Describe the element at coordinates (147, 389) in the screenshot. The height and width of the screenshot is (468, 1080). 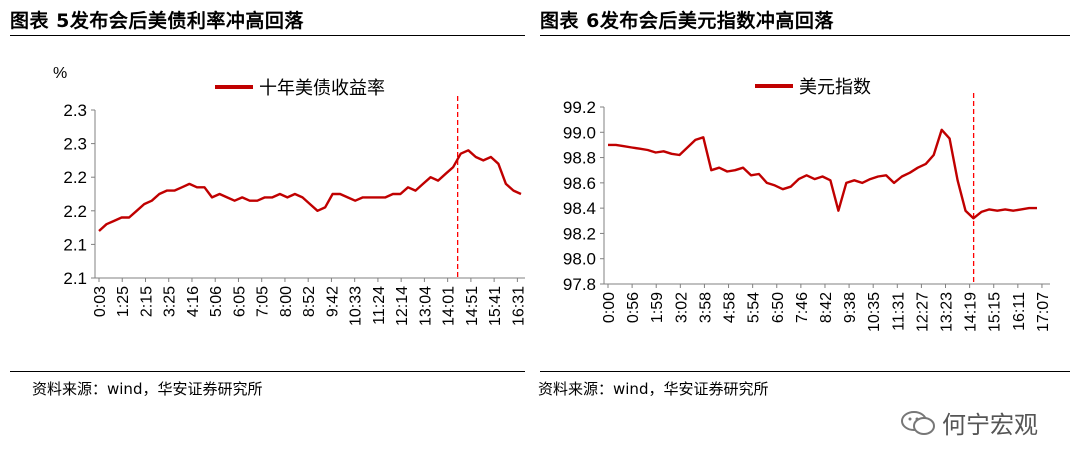
I see `left-source-note: 资料来源：wind，华安证券研究所` at that location.